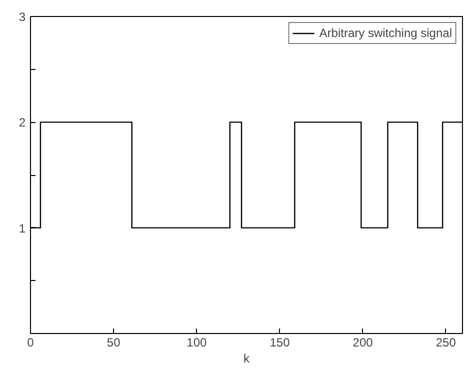 The height and width of the screenshot is (373, 474). I want to click on x-tick-label: 250, so click(446, 343).